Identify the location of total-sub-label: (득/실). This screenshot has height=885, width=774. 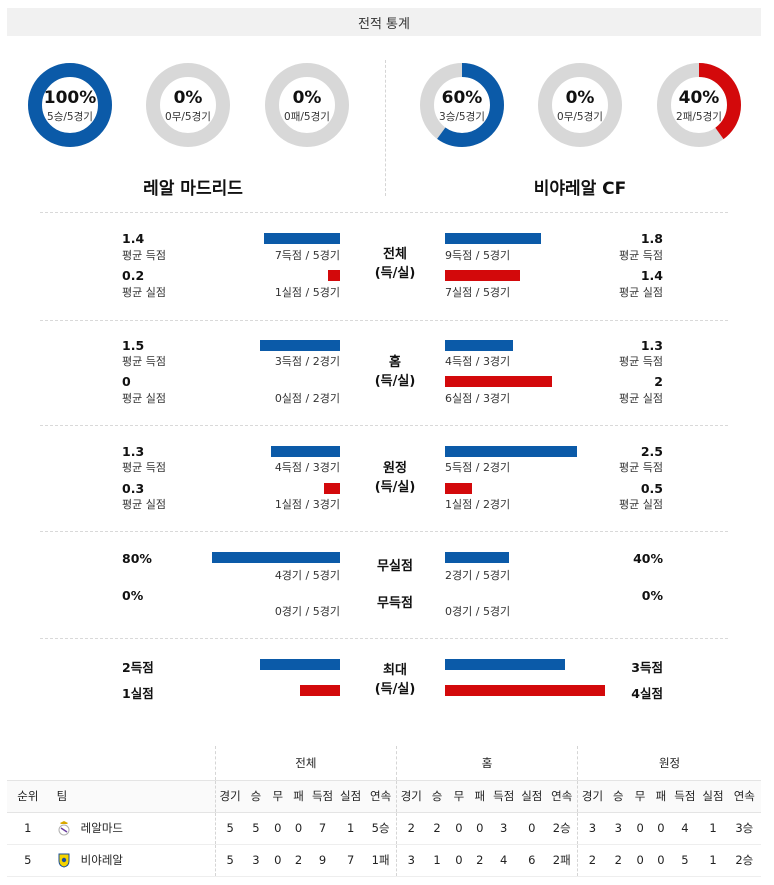
(395, 273).